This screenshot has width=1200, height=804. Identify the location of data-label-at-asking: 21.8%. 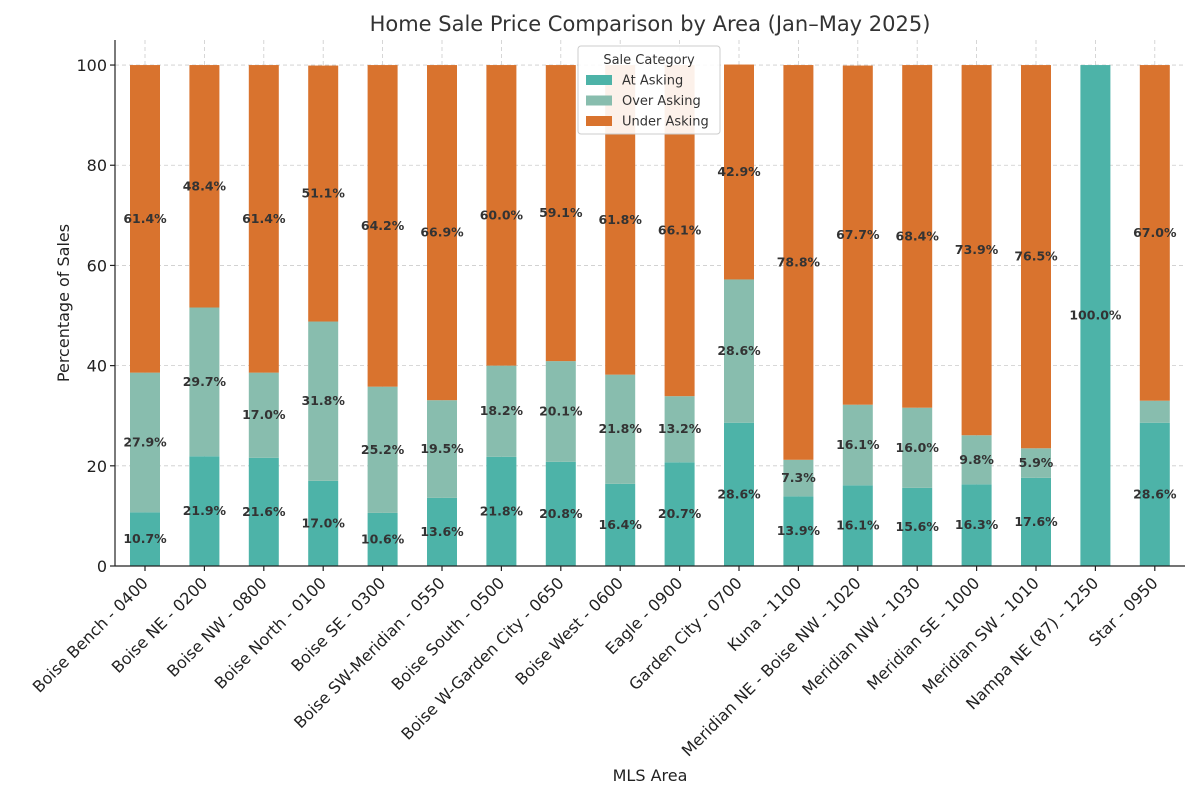
(502, 510).